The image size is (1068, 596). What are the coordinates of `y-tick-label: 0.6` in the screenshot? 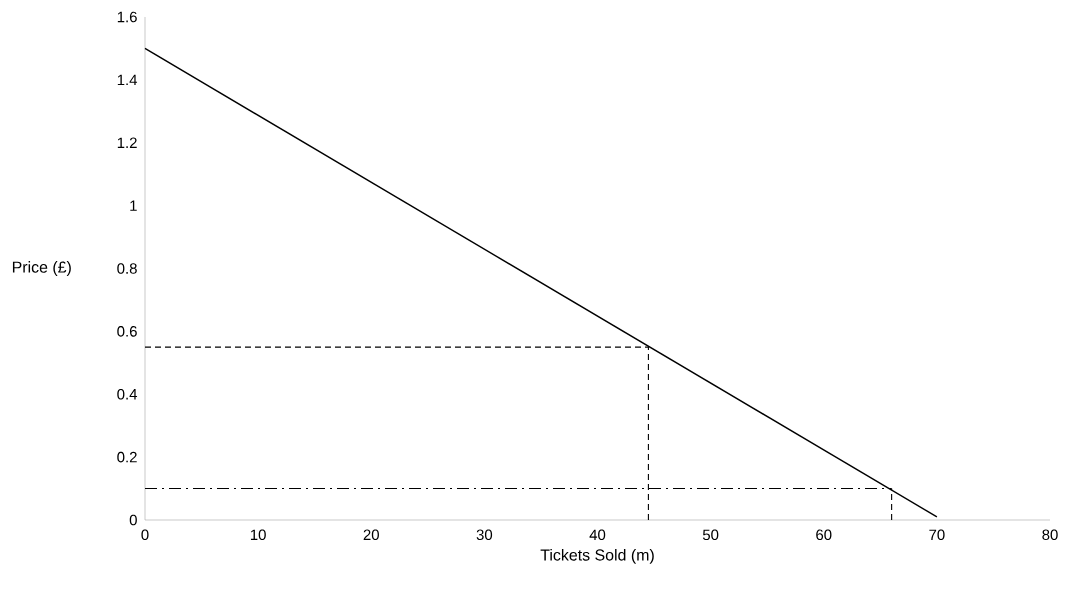 It's located at (127, 331).